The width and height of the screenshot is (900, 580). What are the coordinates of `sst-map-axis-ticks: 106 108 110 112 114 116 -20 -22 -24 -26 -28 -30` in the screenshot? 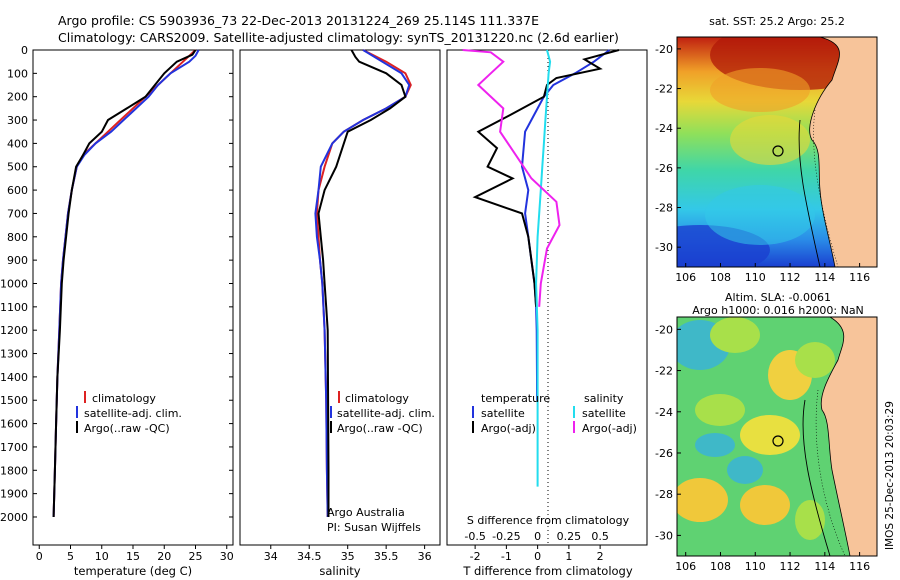 It's located at (762, 163).